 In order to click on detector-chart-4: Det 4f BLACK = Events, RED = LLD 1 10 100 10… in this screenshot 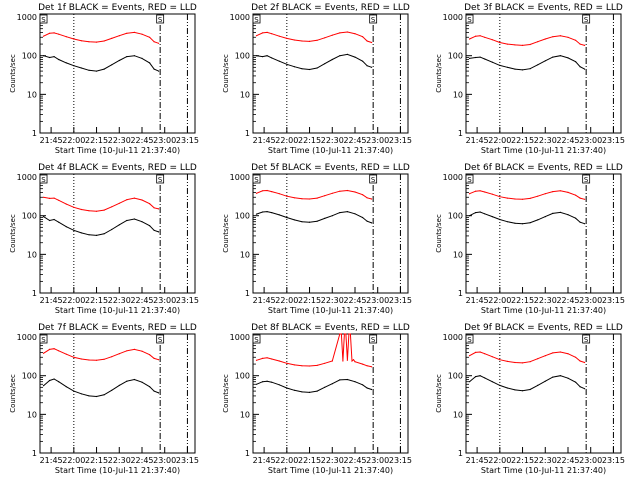, I will do `click(104, 239)`.